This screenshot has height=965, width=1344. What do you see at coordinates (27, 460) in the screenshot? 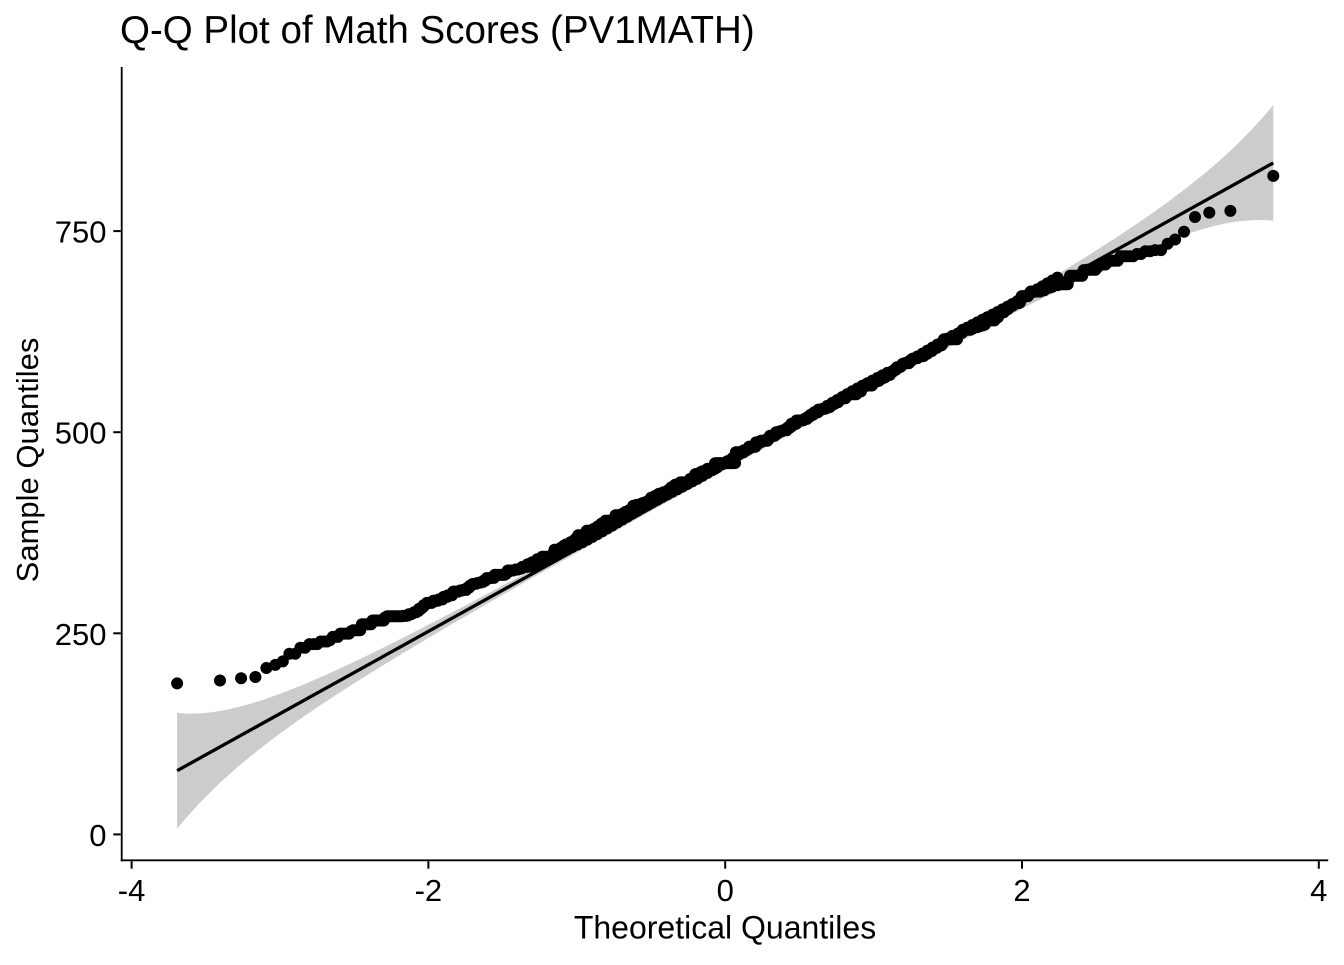
I see `svg-text: Sample Quantiles` at bounding box center [27, 460].